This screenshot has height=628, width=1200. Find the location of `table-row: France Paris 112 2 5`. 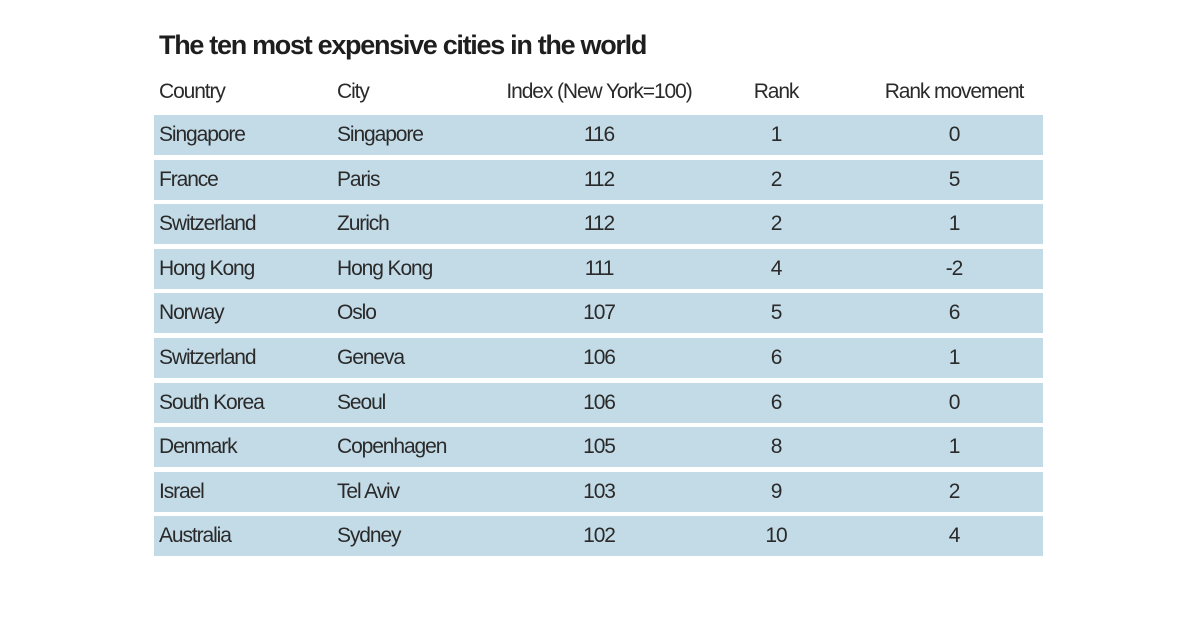

table-row: France Paris 112 2 5 is located at coordinates (598, 179).